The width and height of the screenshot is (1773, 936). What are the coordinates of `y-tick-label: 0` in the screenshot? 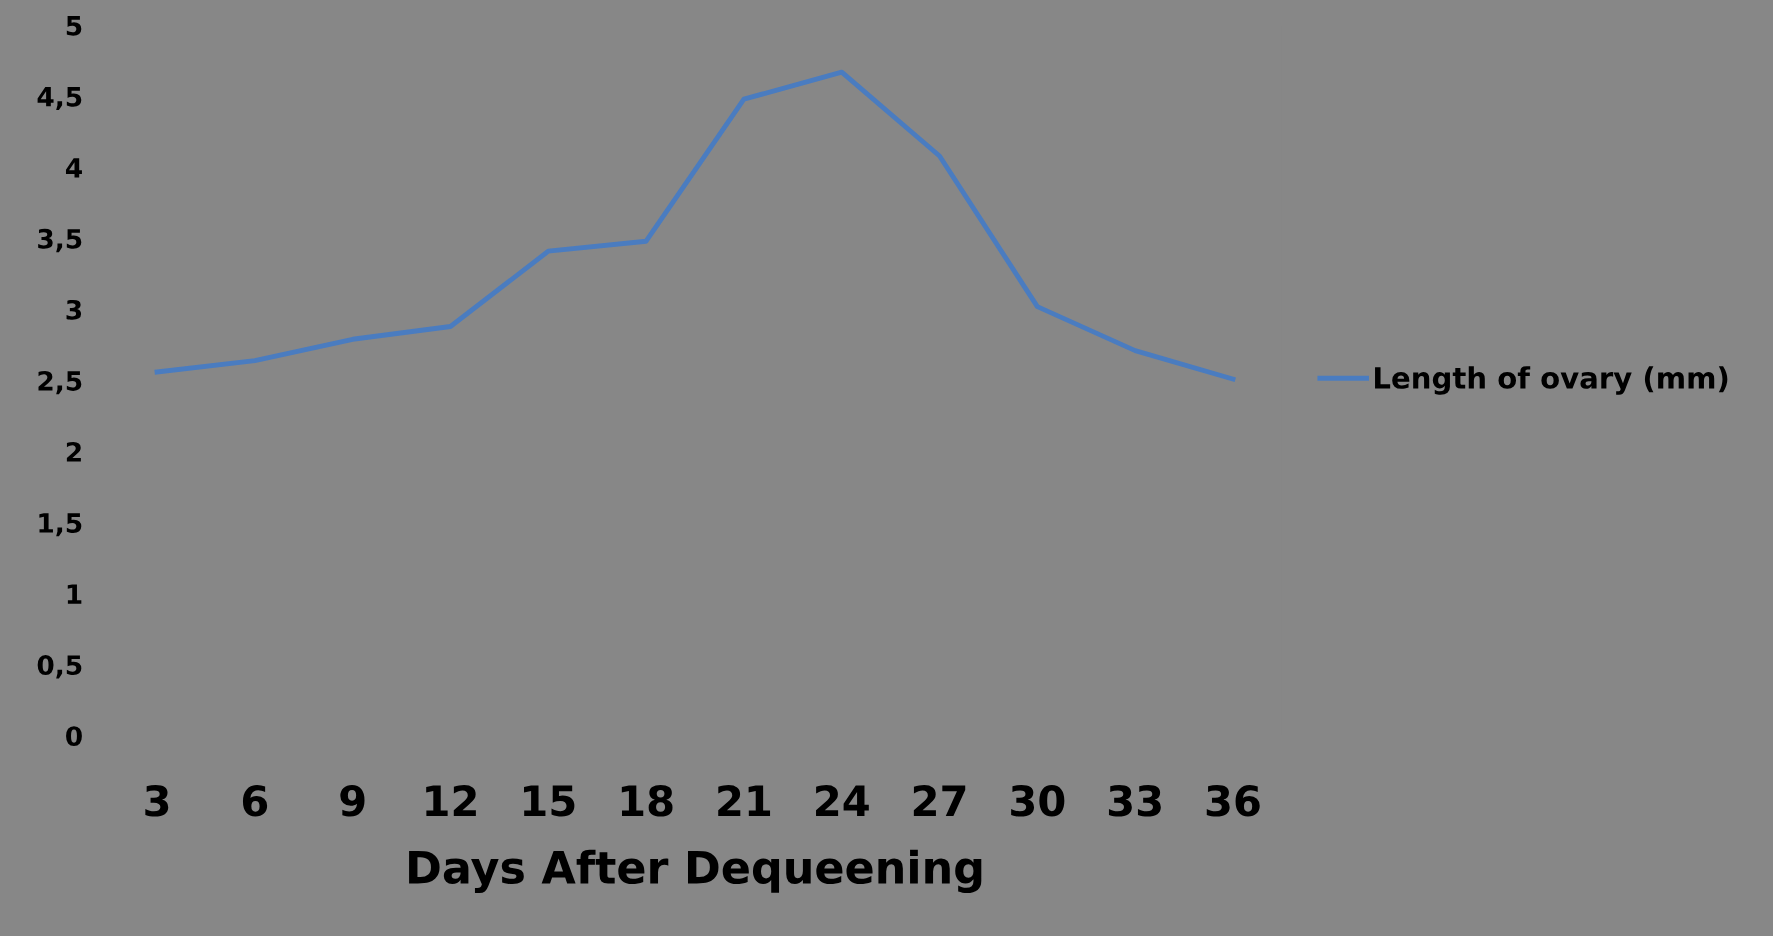 It's located at (74, 736).